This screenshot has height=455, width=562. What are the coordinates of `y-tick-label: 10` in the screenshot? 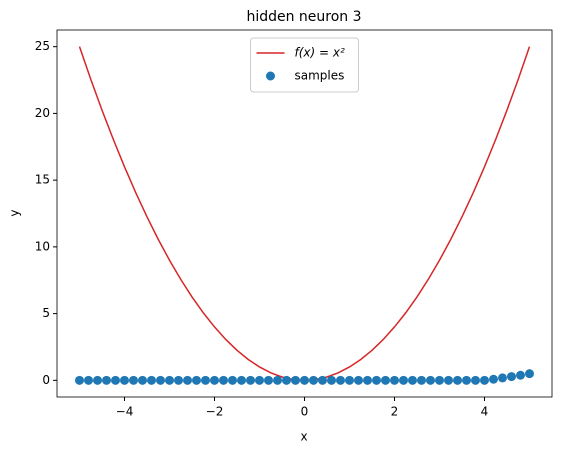 It's located at (42, 246).